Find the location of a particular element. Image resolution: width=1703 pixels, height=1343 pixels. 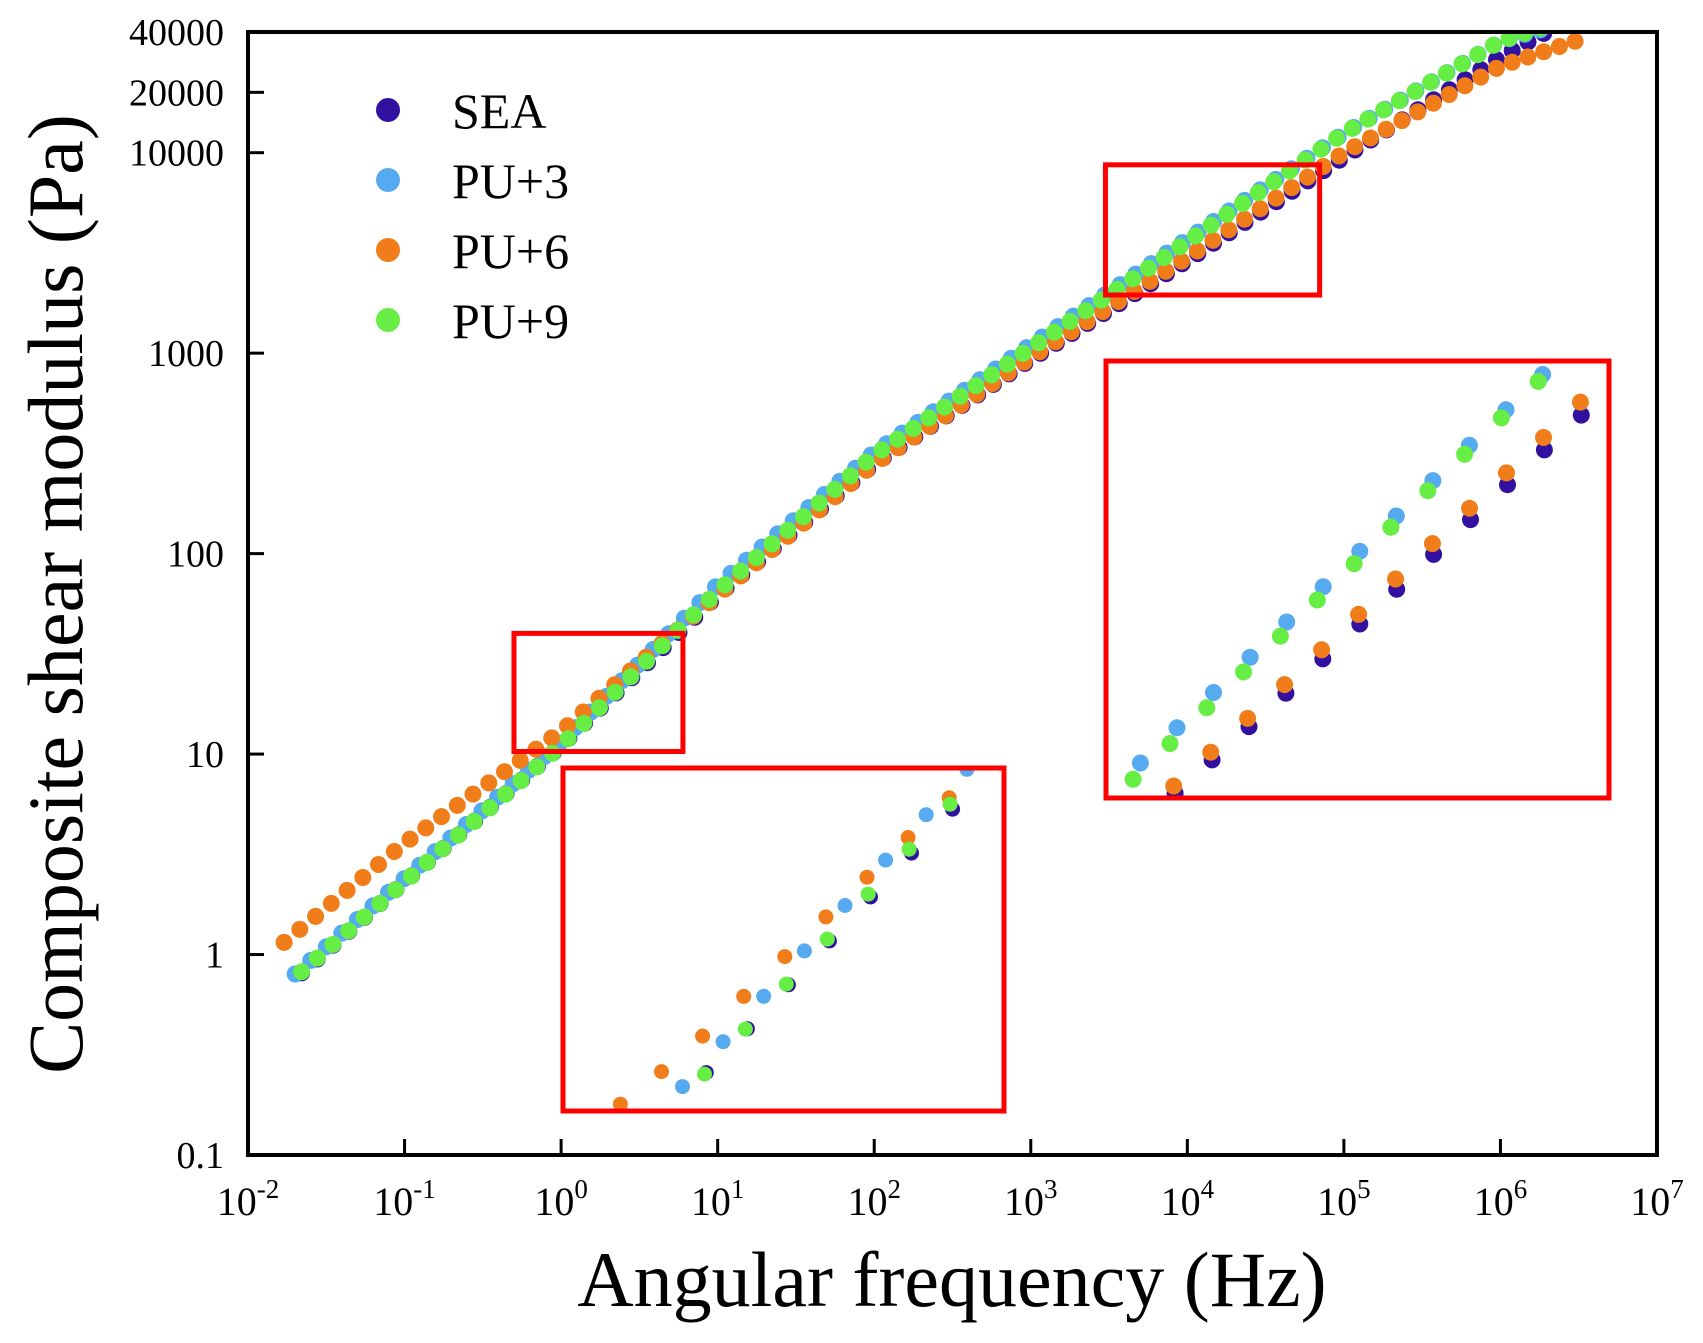

inset-low-frequency is located at coordinates (793, 939).